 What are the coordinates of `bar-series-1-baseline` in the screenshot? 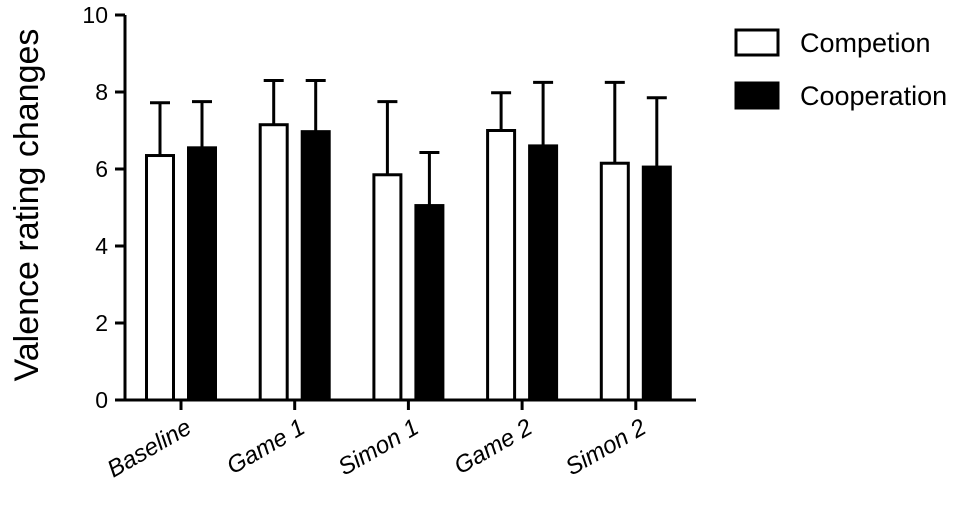 It's located at (160, 278).